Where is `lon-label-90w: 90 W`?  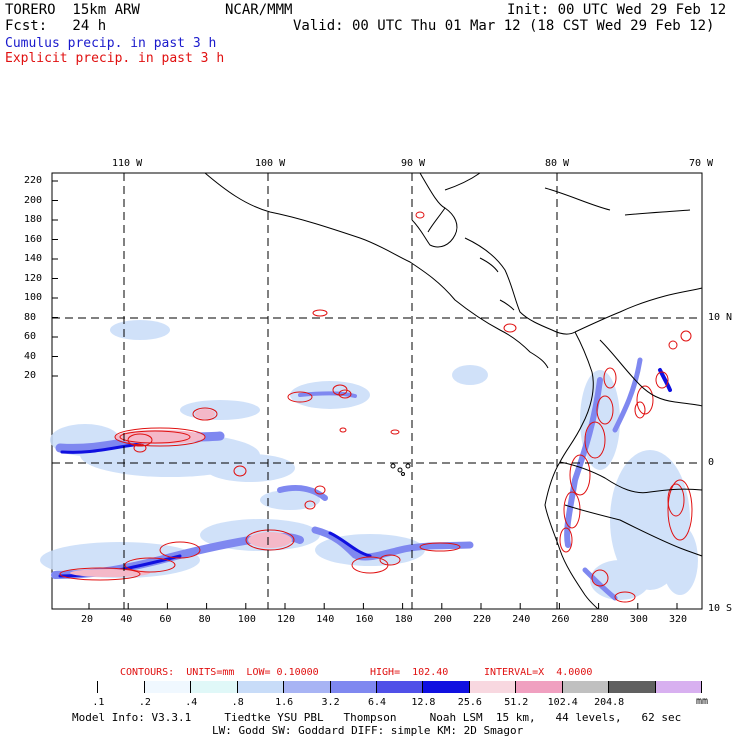 lon-label-90w: 90 W is located at coordinates (413, 163).